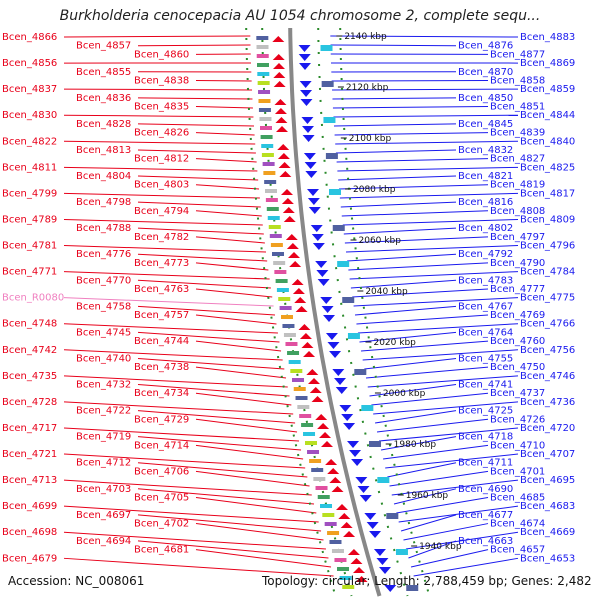  I want to click on right-gene-label: Bcen_4832, so click(485, 150).